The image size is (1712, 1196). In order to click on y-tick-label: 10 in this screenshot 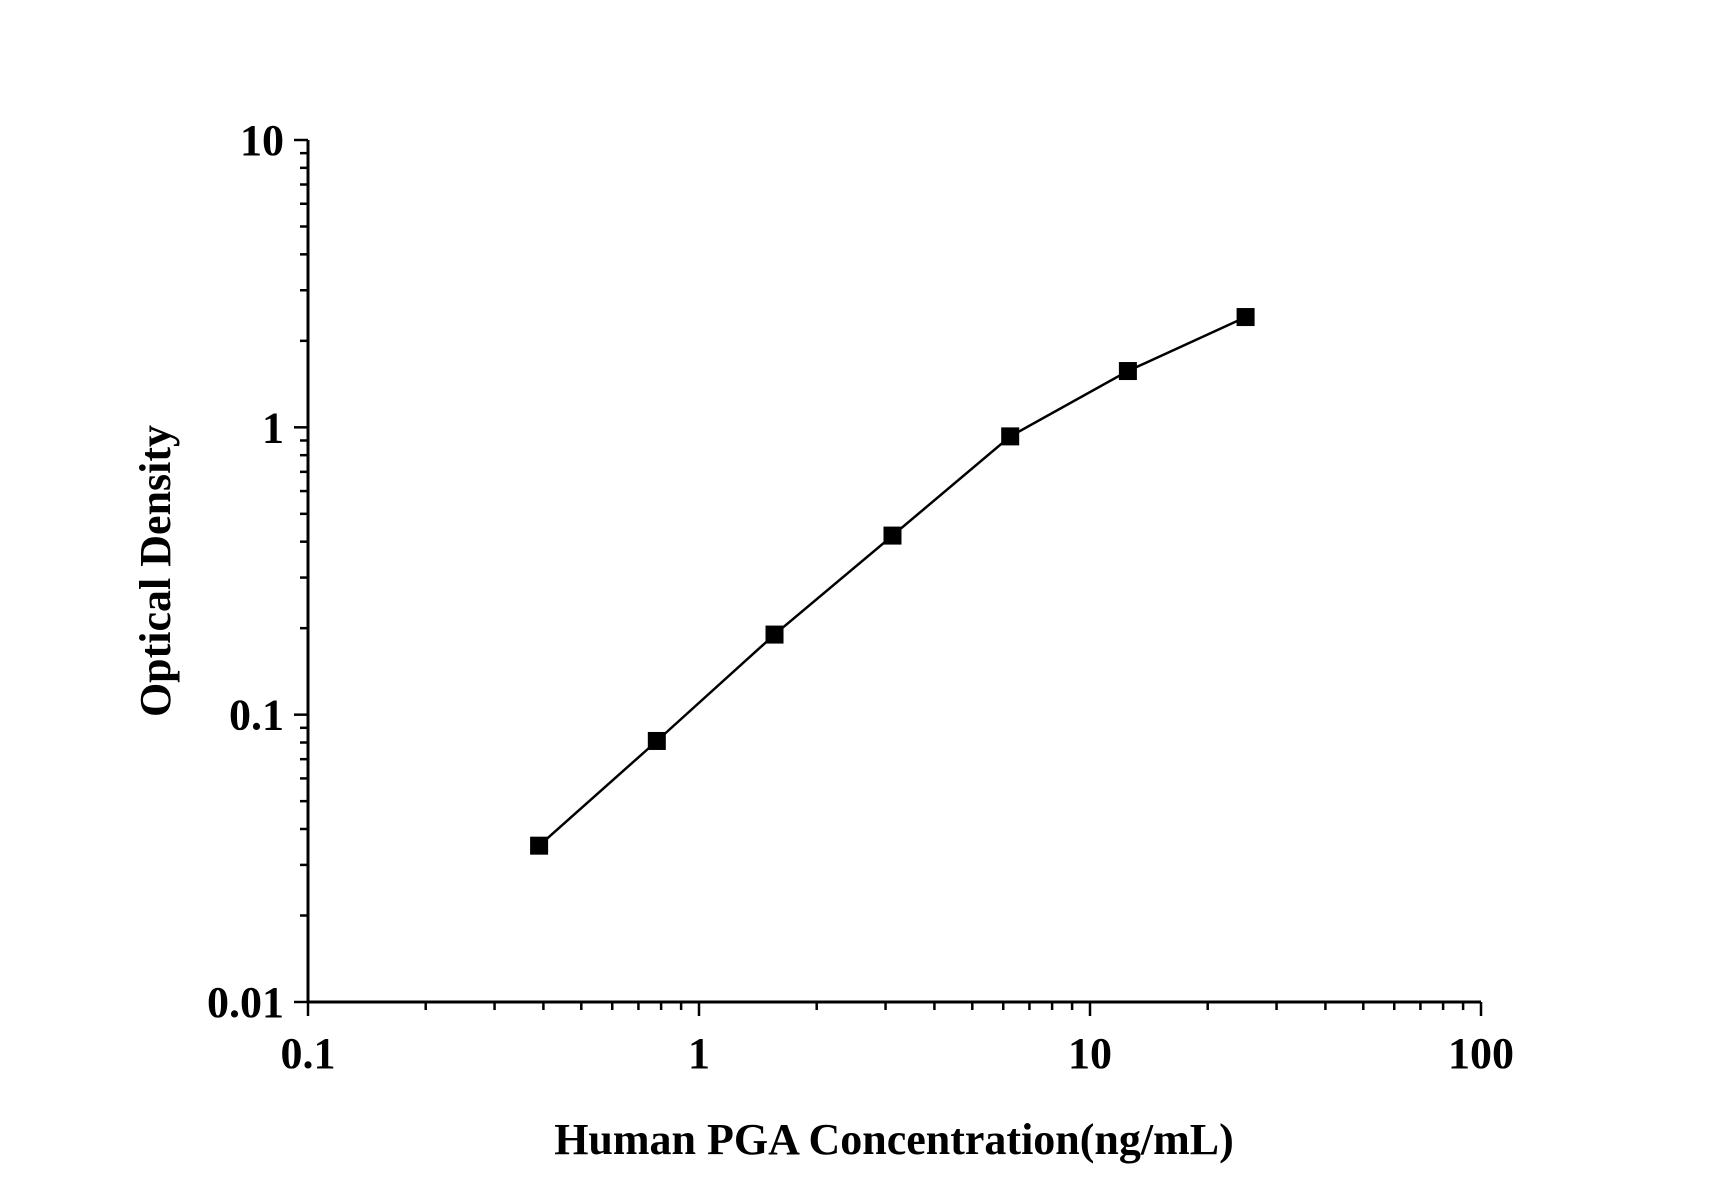, I will do `click(262, 140)`.